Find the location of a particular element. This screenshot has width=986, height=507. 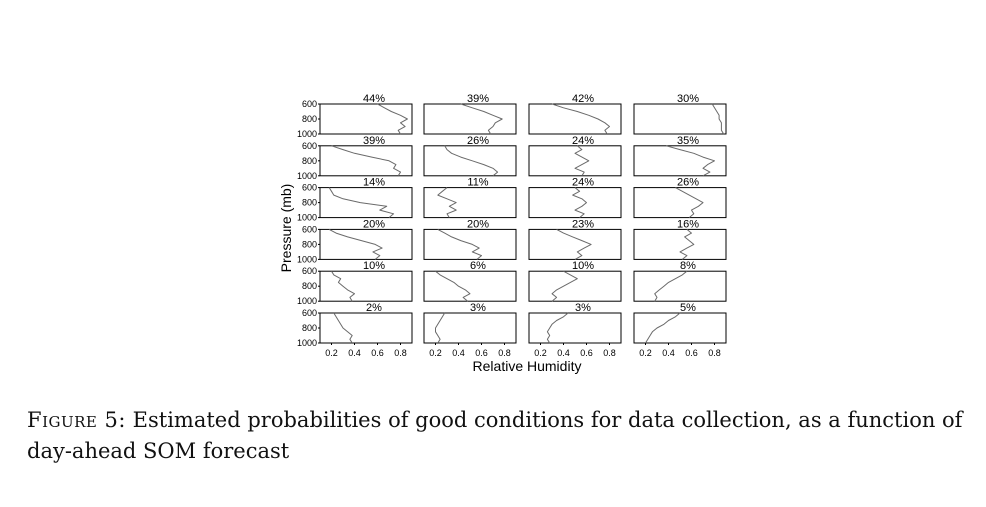

panel-probability-label: 14% is located at coordinates (374, 183).